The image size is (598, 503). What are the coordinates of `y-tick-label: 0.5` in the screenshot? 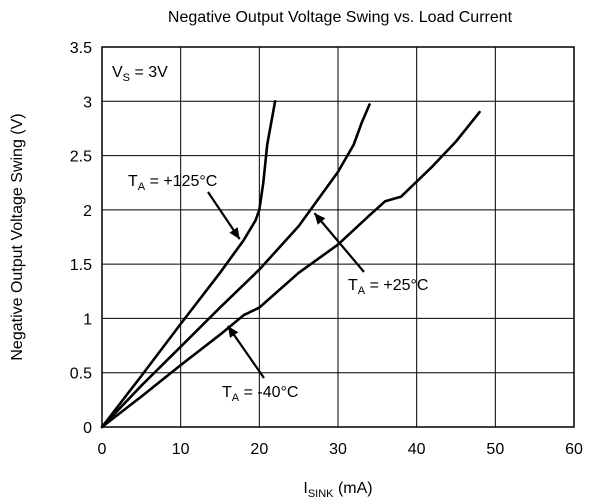 It's located at (81, 374).